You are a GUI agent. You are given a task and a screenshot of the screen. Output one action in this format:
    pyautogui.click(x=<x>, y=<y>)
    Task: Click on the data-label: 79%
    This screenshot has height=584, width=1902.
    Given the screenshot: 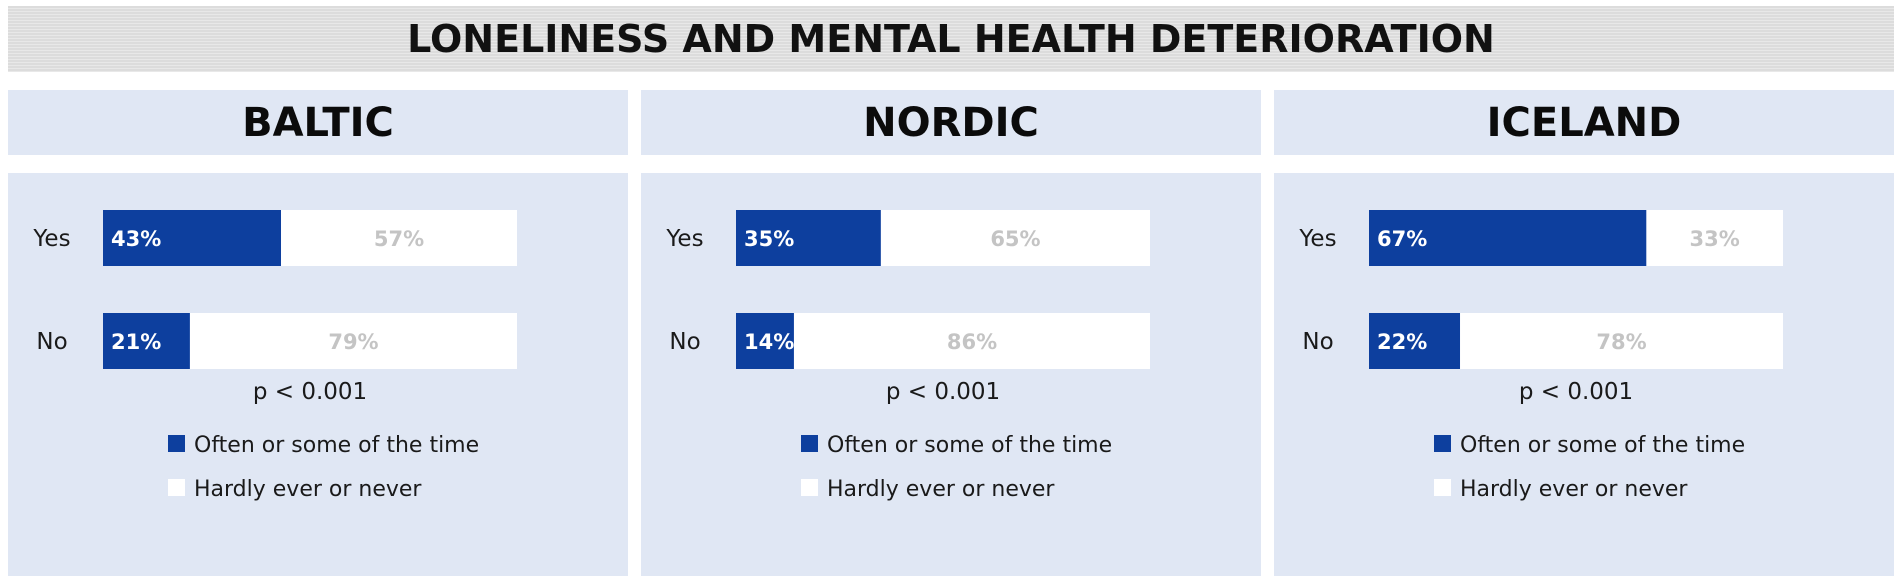 What is the action you would take?
    pyautogui.click(x=353, y=342)
    